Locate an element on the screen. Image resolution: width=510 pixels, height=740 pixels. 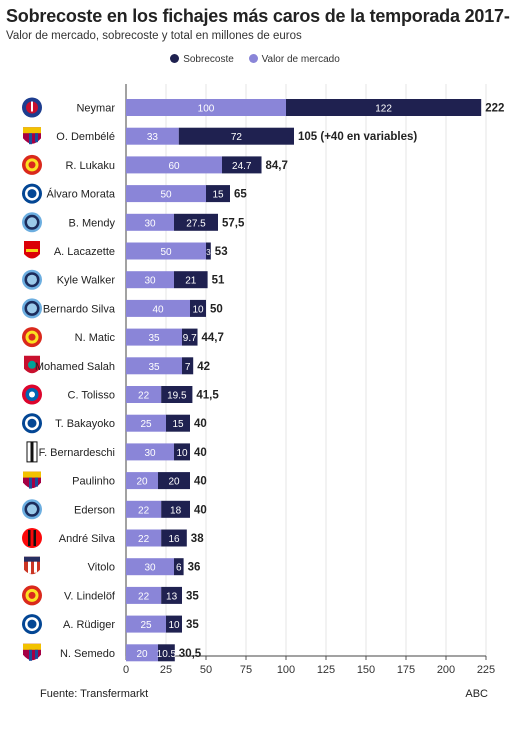
barcelona-crest-icon is located at coordinates (32, 480).